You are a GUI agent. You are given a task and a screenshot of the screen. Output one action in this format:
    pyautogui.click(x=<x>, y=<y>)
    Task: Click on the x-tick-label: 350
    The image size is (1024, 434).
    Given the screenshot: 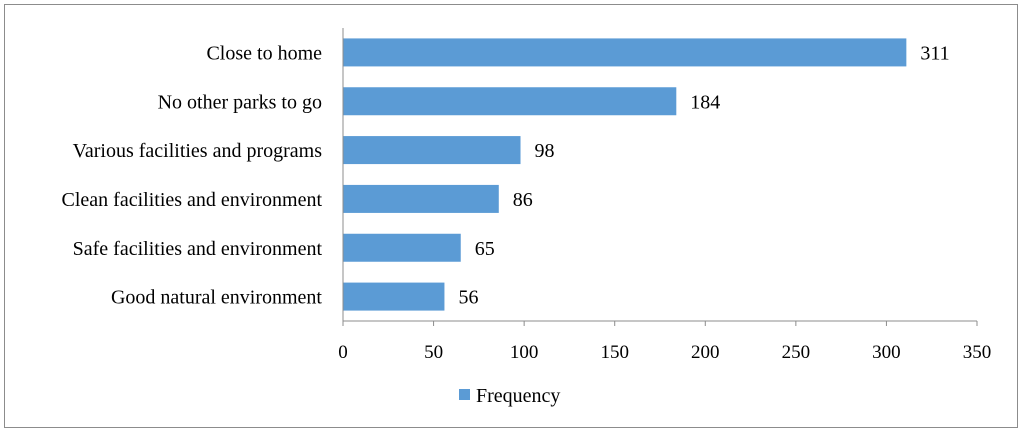 What is the action you would take?
    pyautogui.click(x=977, y=352)
    